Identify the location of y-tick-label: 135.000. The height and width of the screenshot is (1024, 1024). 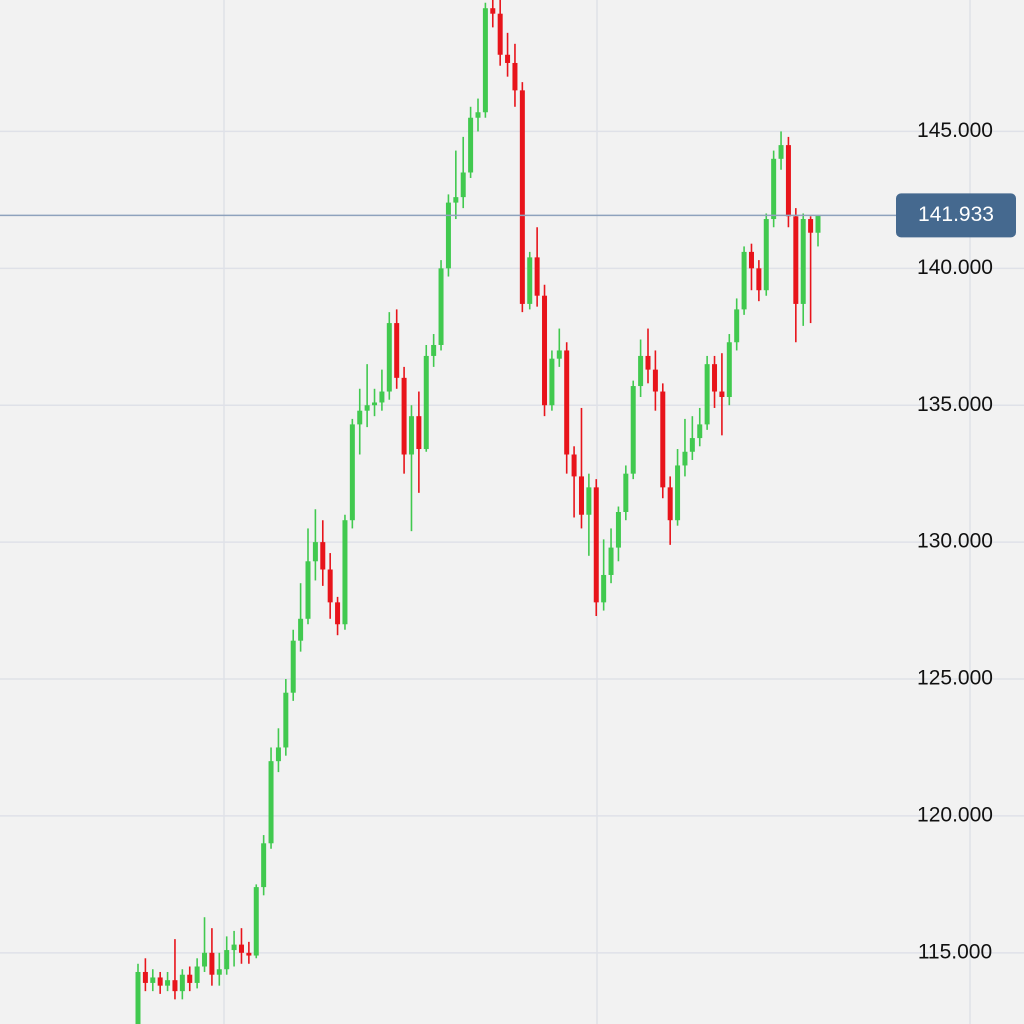
(955, 404).